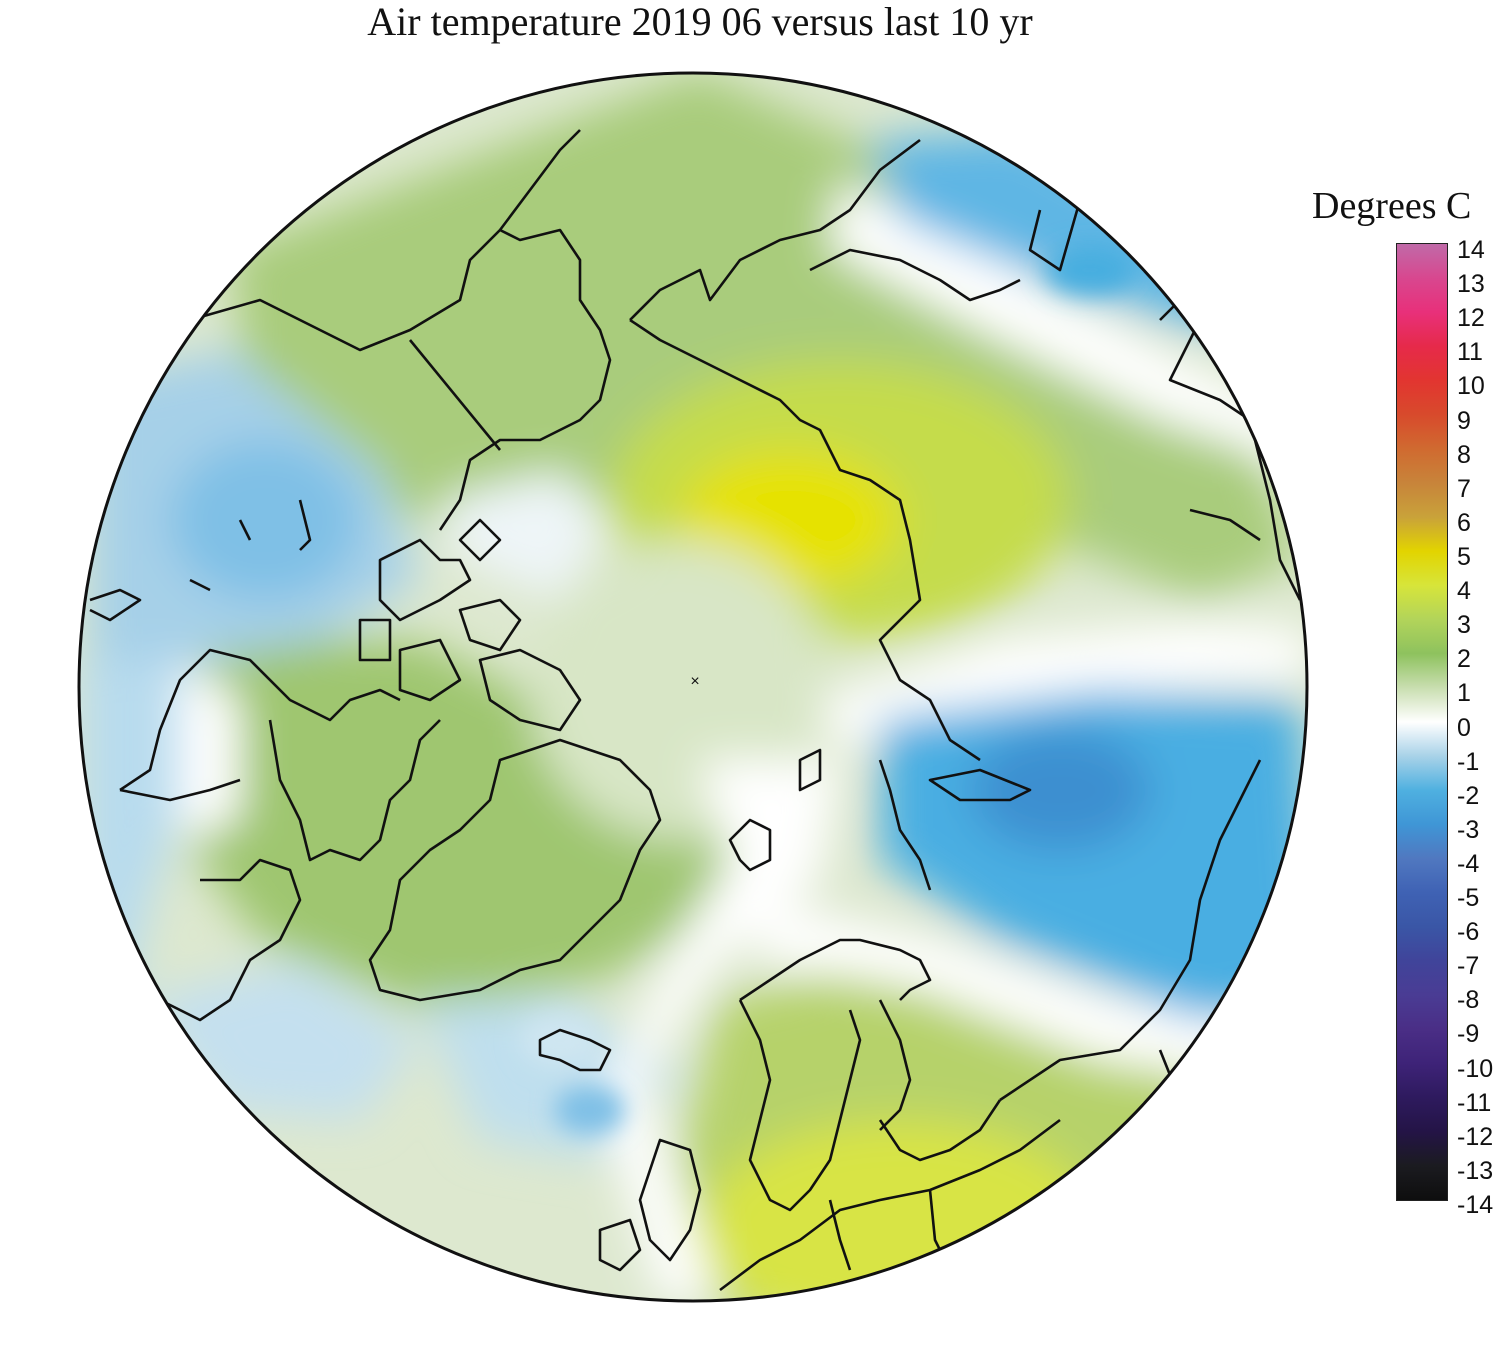 The height and width of the screenshot is (1365, 1500). What do you see at coordinates (1468, 1000) in the screenshot?
I see `legend-tick-label: -8` at bounding box center [1468, 1000].